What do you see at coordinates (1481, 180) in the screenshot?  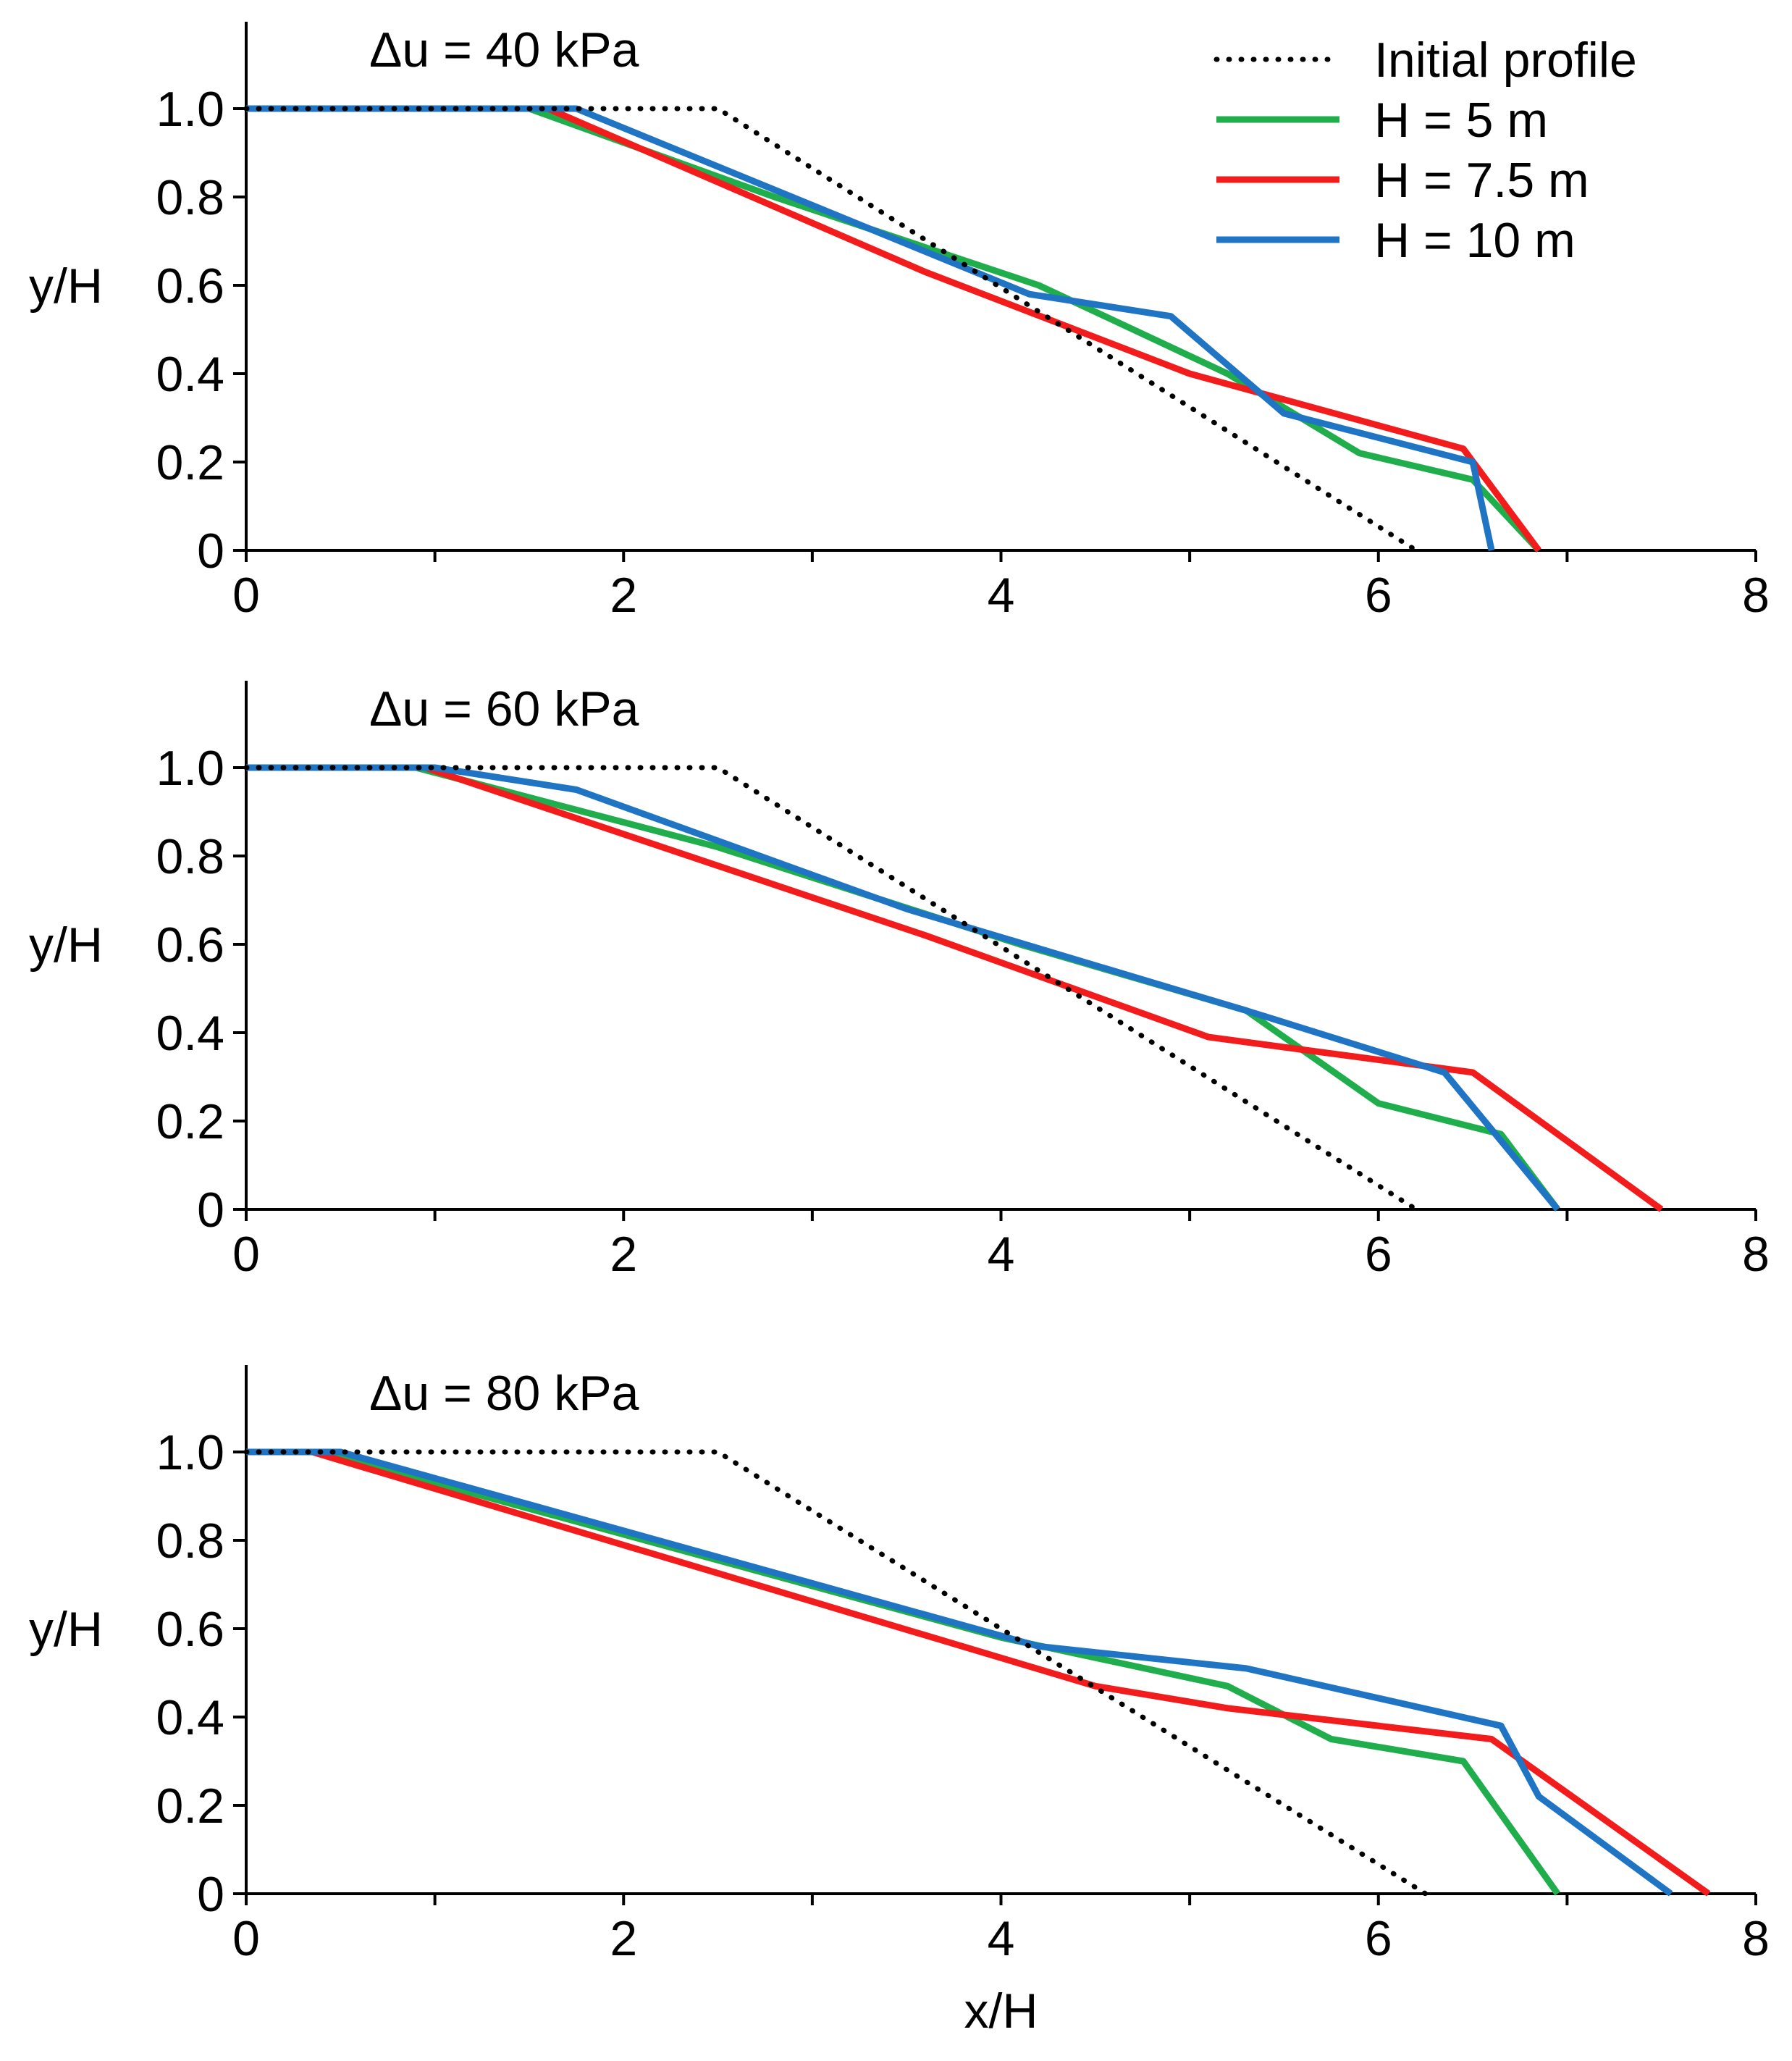 I see `legend-label: H = 7.5 m` at bounding box center [1481, 180].